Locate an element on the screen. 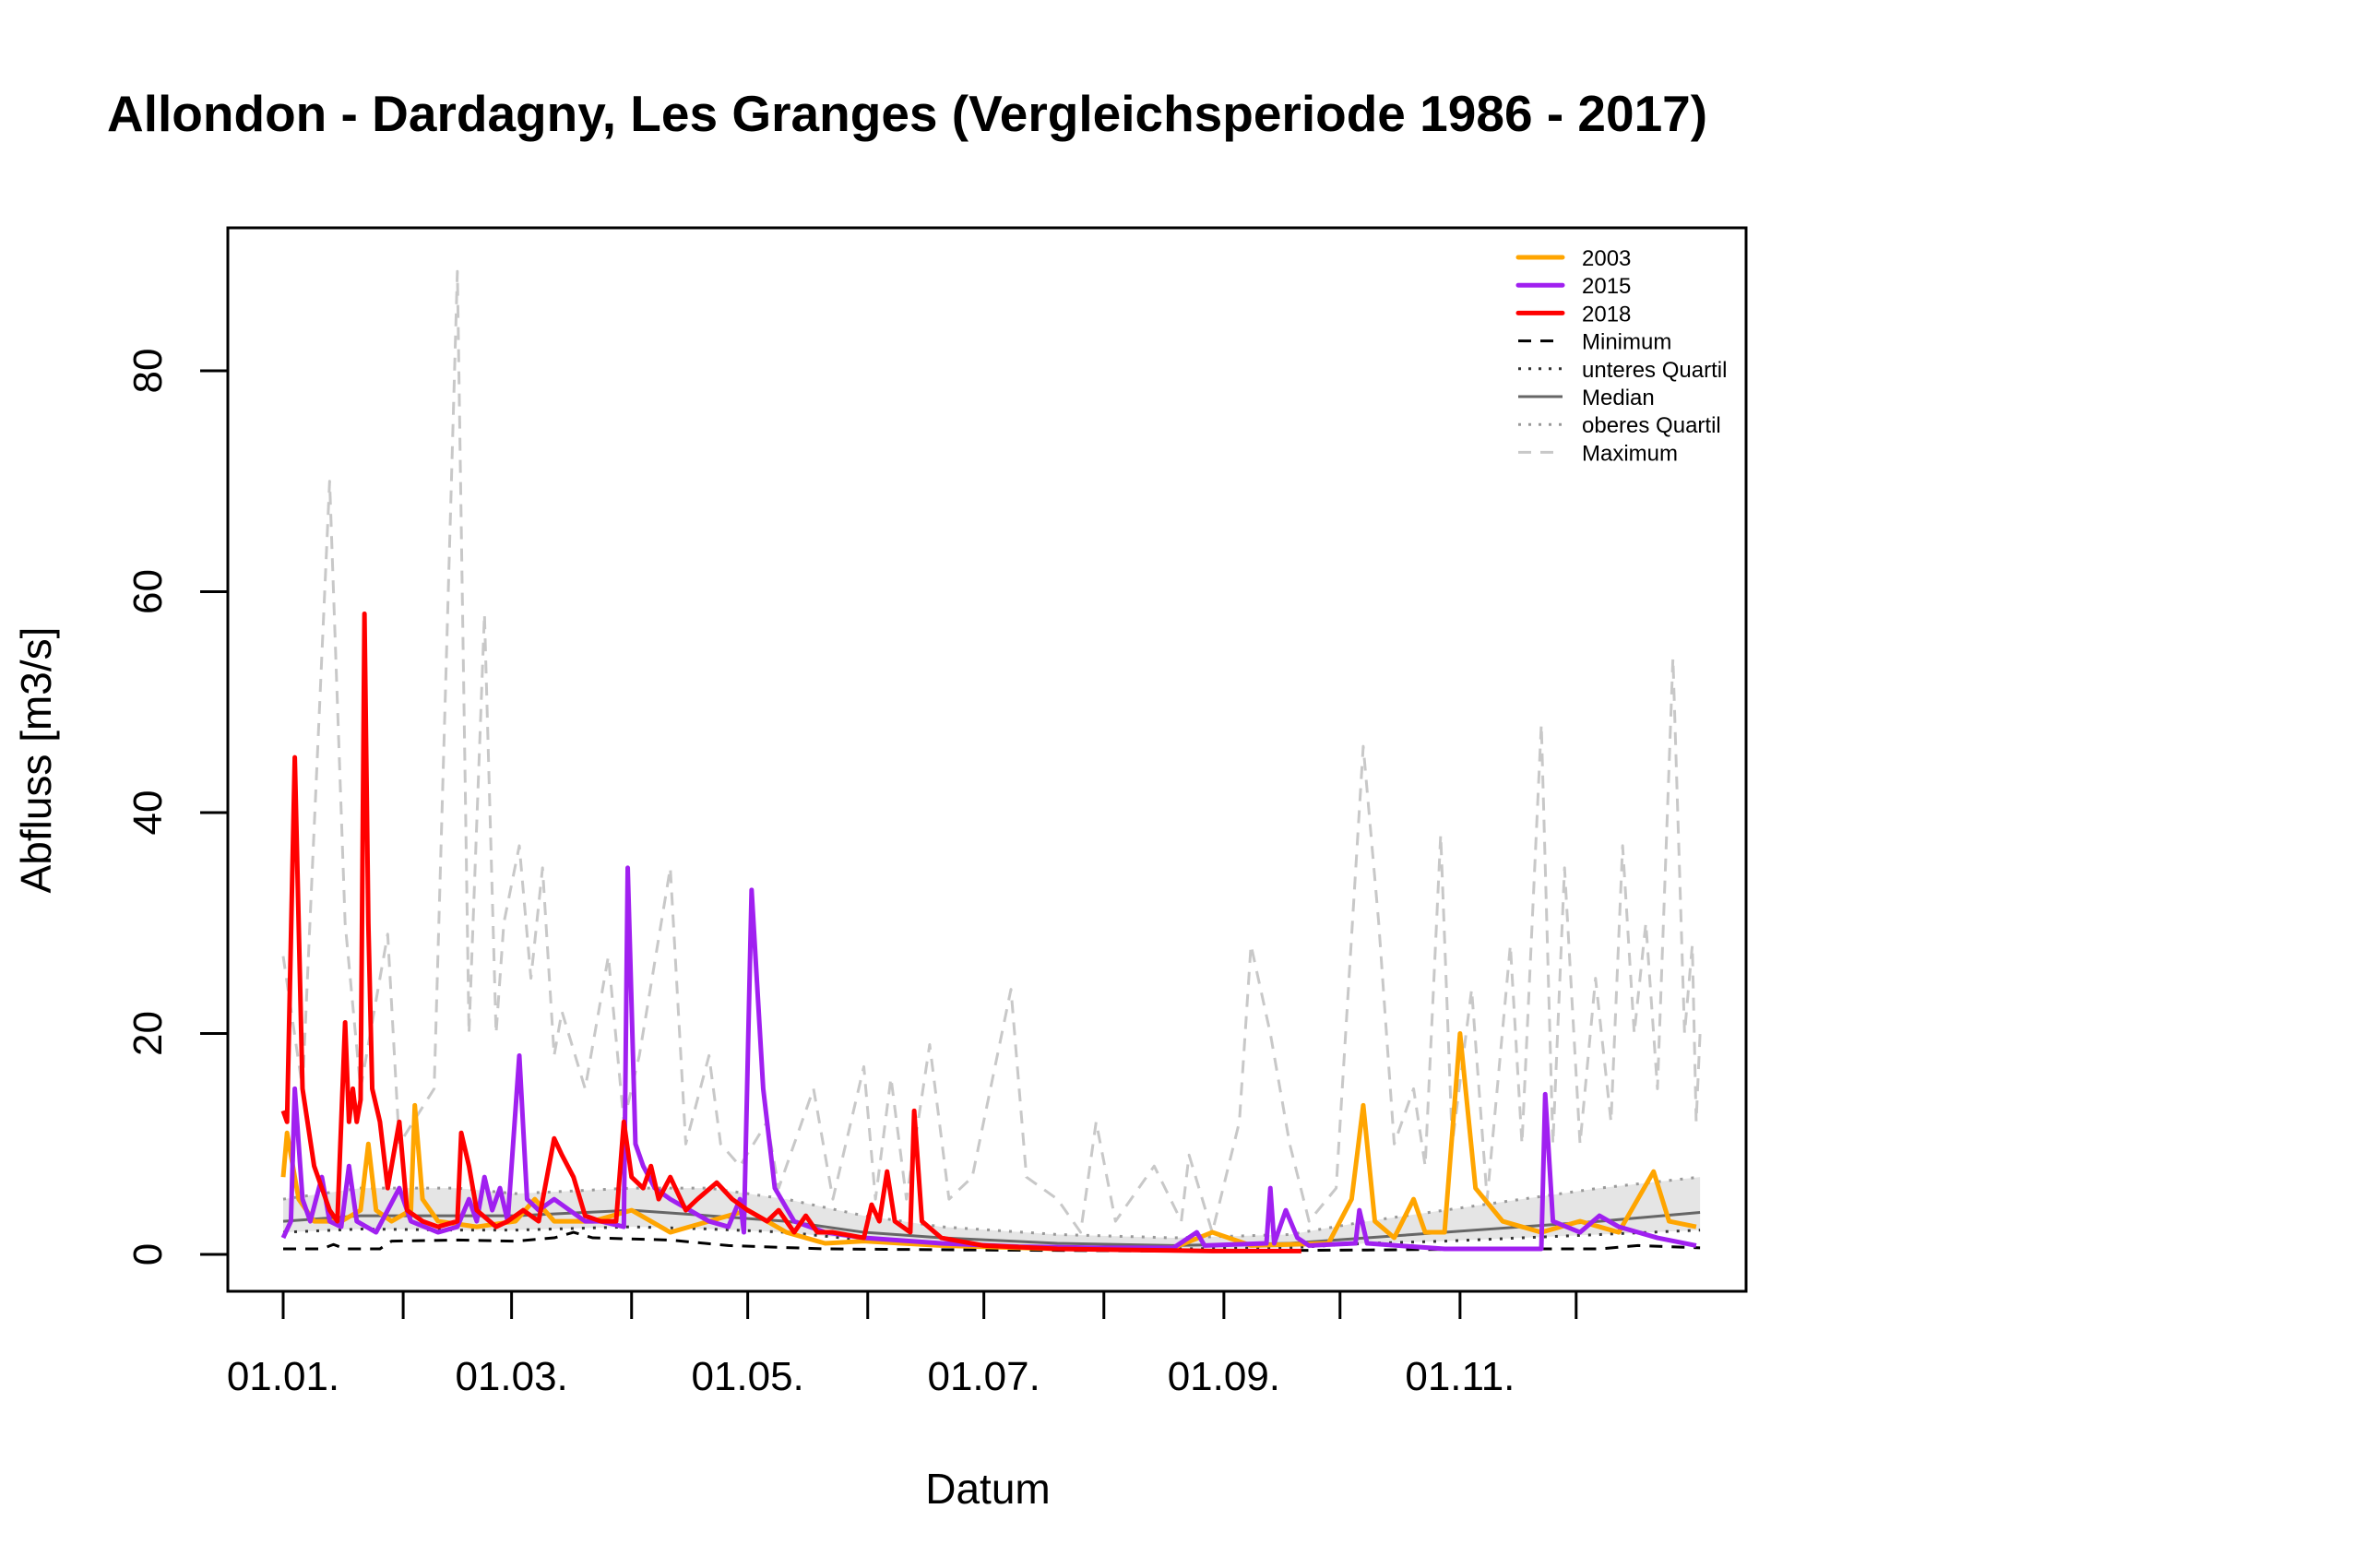 This screenshot has height=1568, width=2353. x-tick-label: 01.01. is located at coordinates (283, 1376).